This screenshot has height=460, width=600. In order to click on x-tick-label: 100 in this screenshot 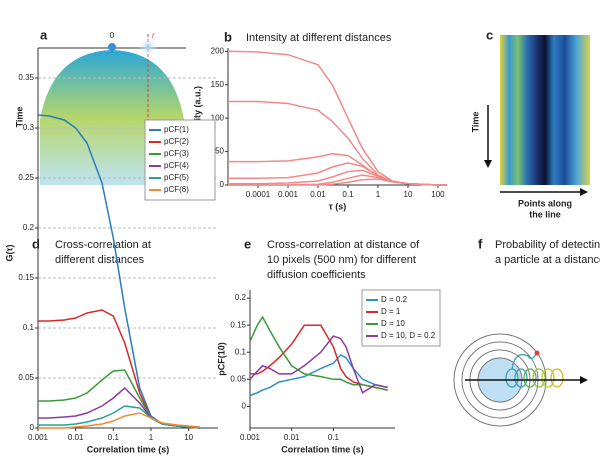, I will do `click(438, 194)`.